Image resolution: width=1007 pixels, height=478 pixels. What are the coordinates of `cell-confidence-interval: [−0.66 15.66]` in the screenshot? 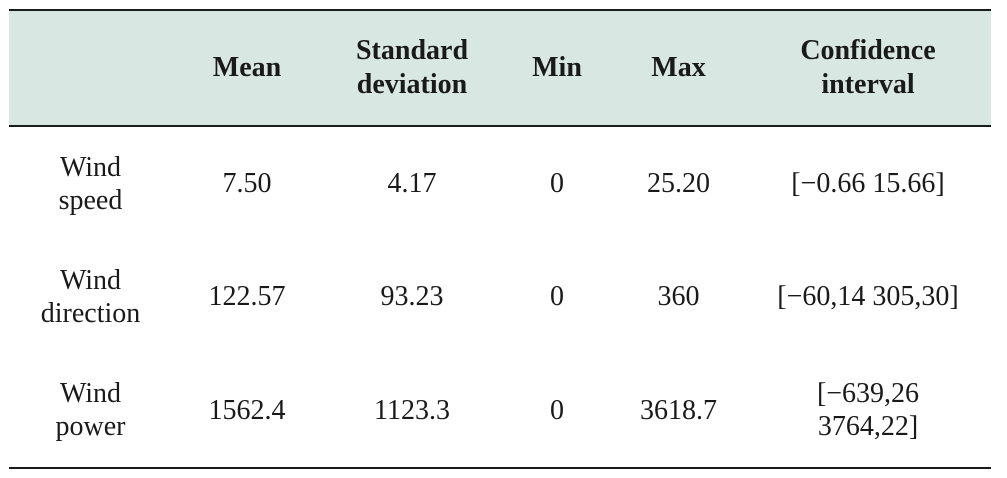 It's located at (868, 183).